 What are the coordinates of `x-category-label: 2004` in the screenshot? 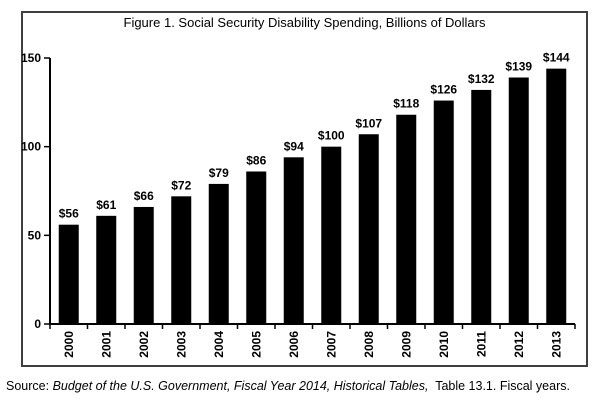 It's located at (219, 344).